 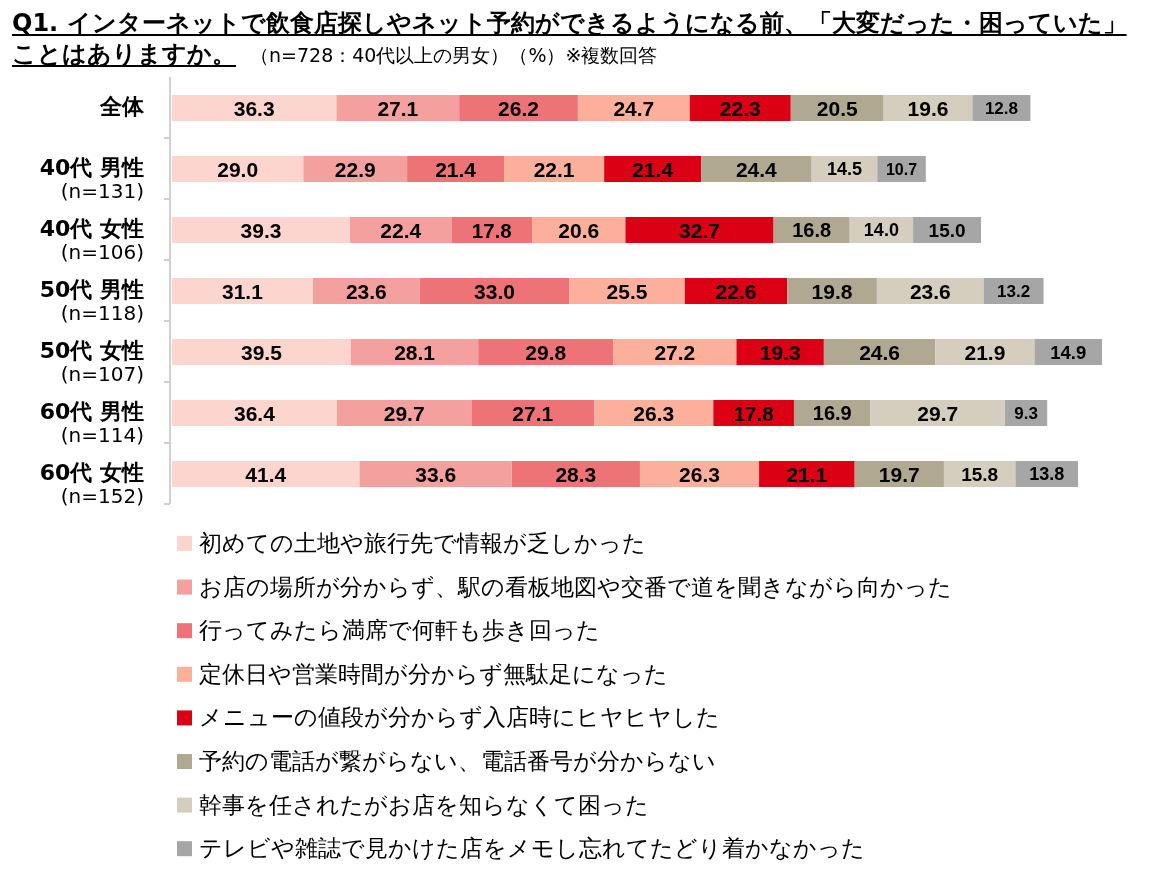 I want to click on legend-label: 行ってみたら満席で何軒も歩き回った, so click(x=399, y=630).